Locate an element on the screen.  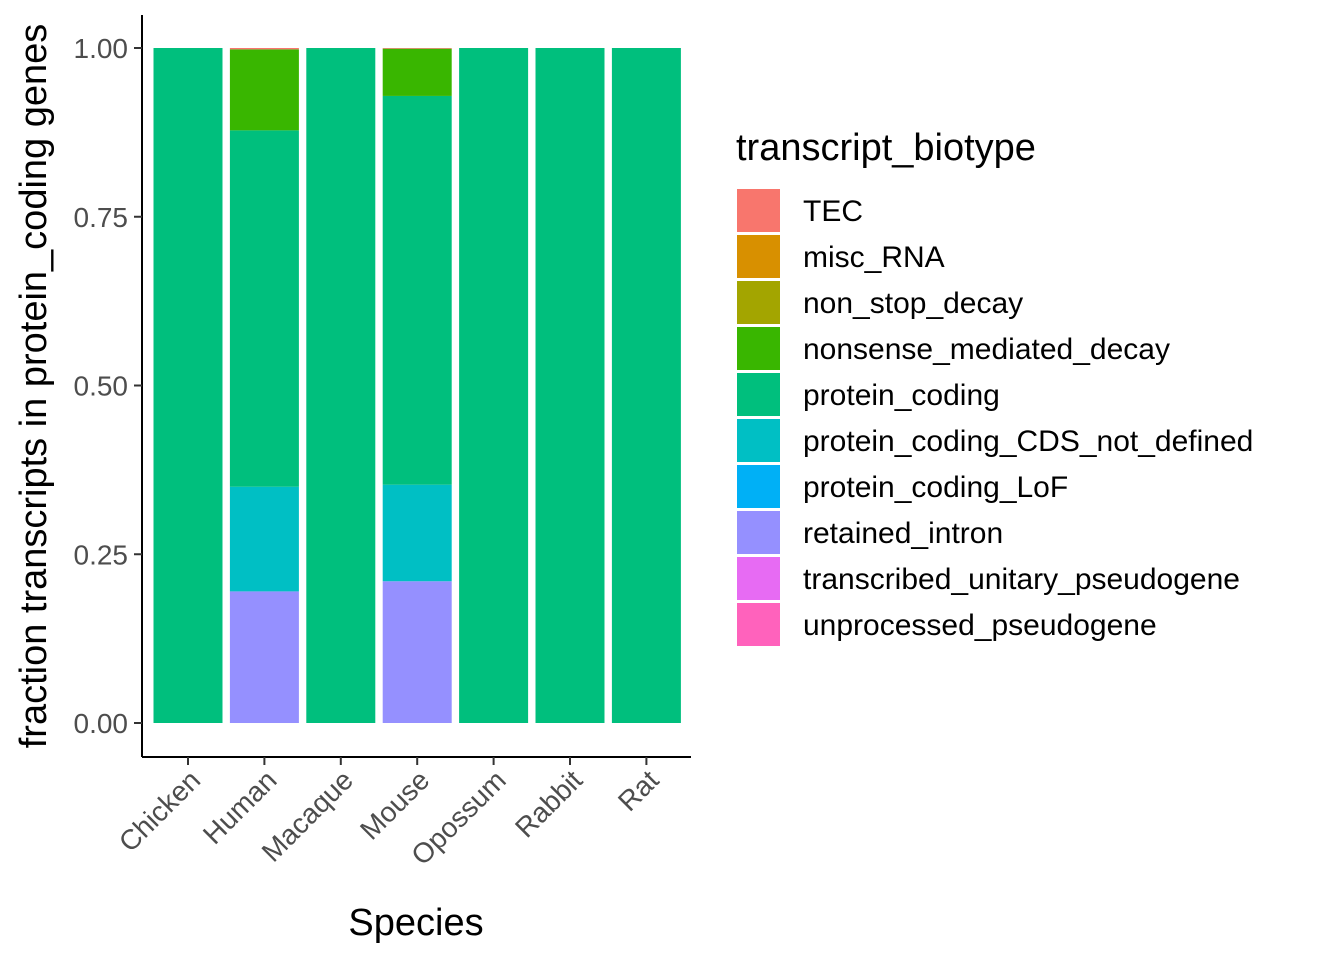
bar-segment-mouse-tec is located at coordinates (417, 48).